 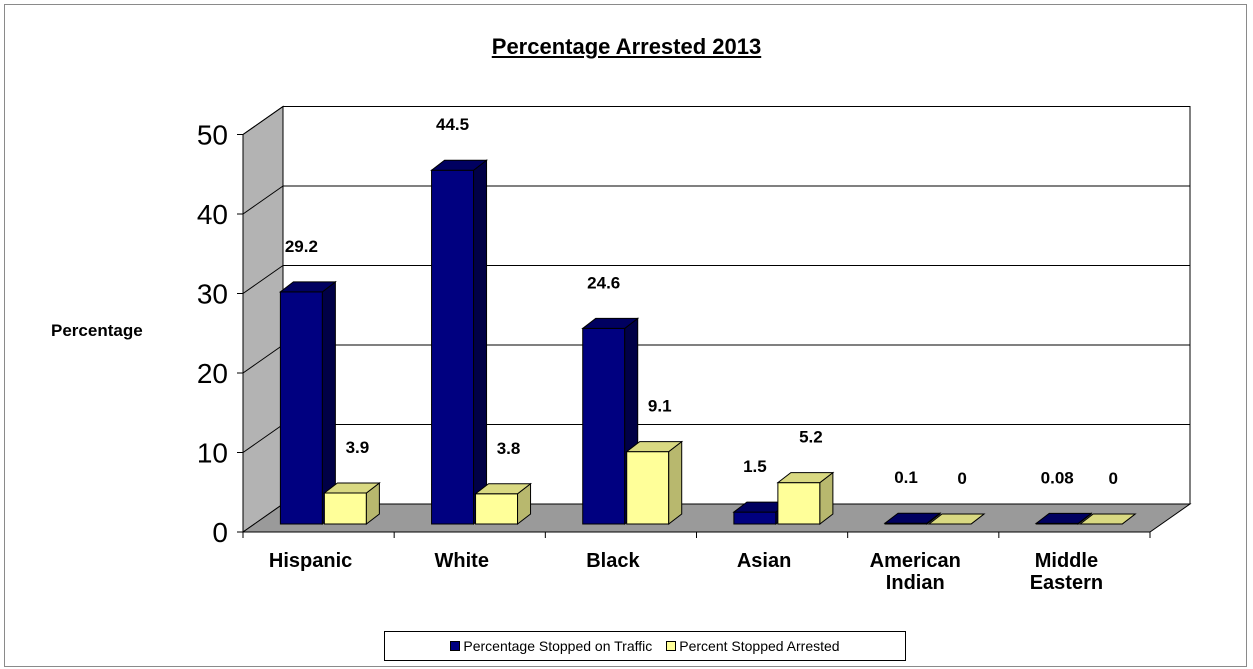 I want to click on data-label: 44.5, so click(x=452, y=124).